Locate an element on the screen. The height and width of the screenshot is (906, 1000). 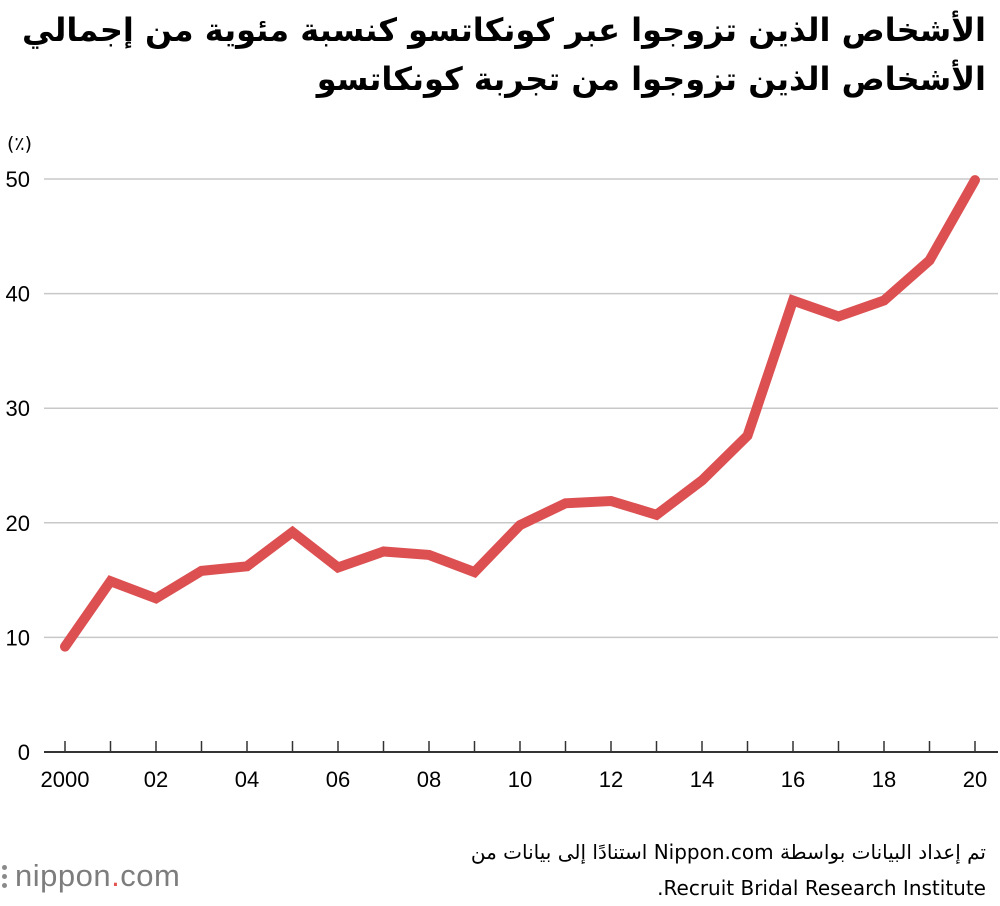
y-tick-label-50: 50 is located at coordinates (18, 179).